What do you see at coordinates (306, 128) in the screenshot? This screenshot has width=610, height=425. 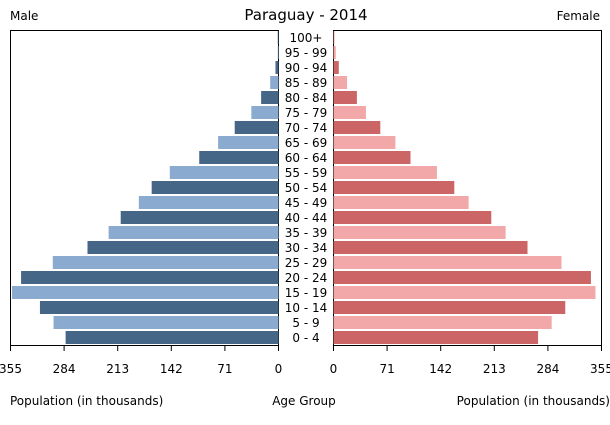 I see `age-group-label: 70 - 74` at bounding box center [306, 128].